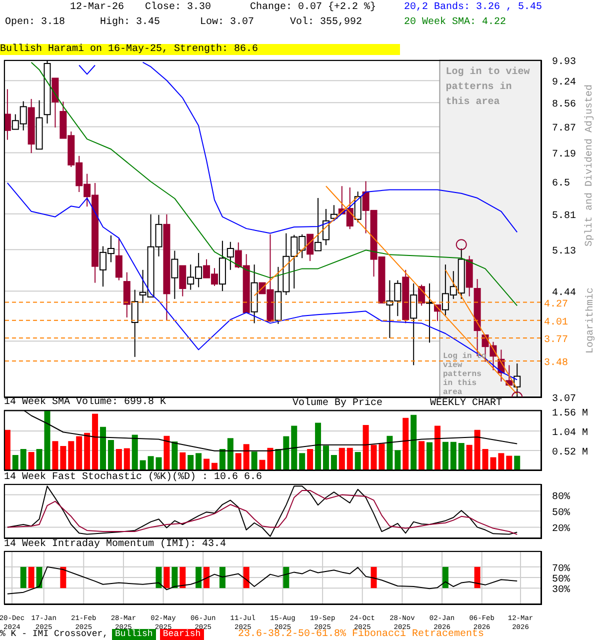 The height and width of the screenshot is (640, 600). I want to click on text: Volume By Price, so click(337, 403).